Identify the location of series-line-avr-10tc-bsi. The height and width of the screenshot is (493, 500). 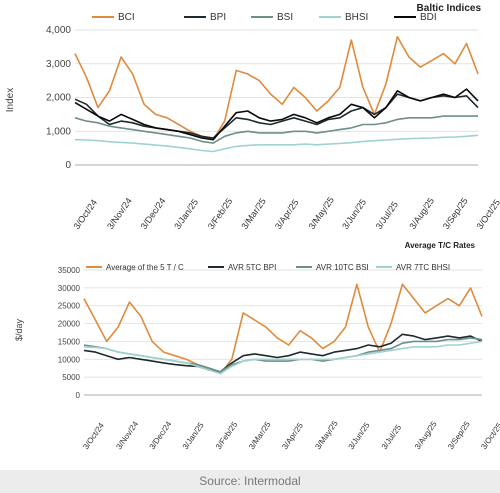
(283, 355).